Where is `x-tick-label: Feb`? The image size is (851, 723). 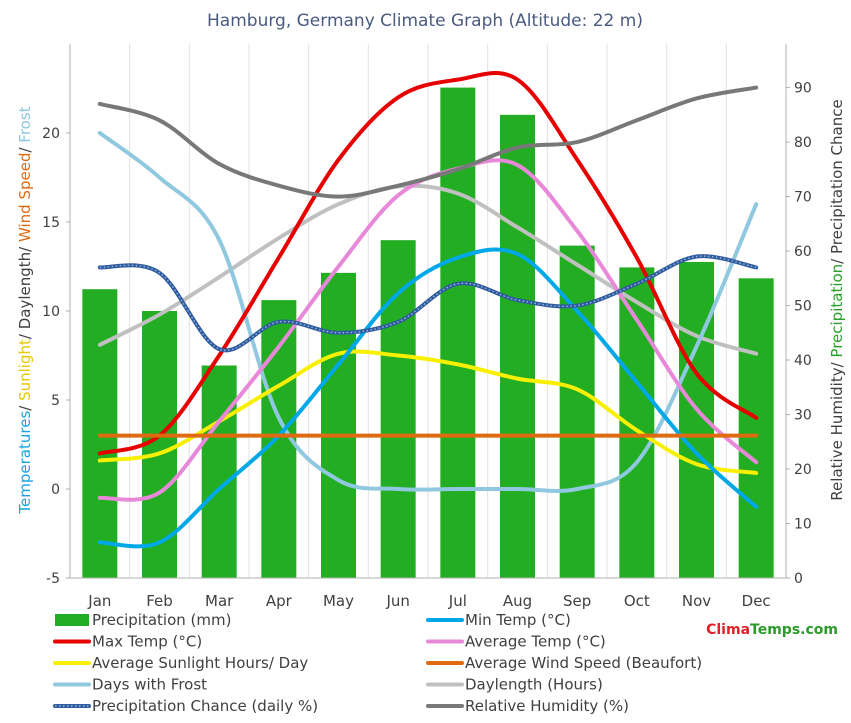
x-tick-label: Feb is located at coordinates (159, 601).